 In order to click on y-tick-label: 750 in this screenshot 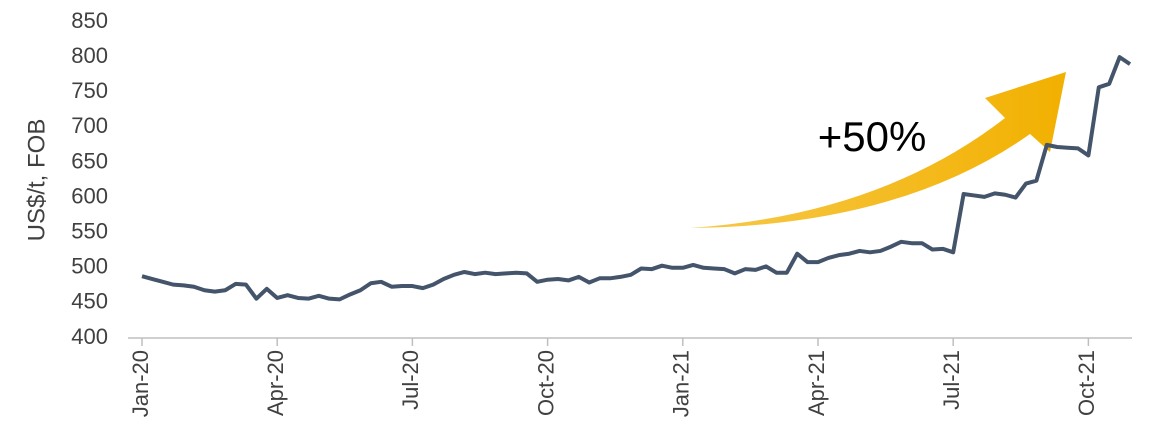, I will do `click(89, 90)`.